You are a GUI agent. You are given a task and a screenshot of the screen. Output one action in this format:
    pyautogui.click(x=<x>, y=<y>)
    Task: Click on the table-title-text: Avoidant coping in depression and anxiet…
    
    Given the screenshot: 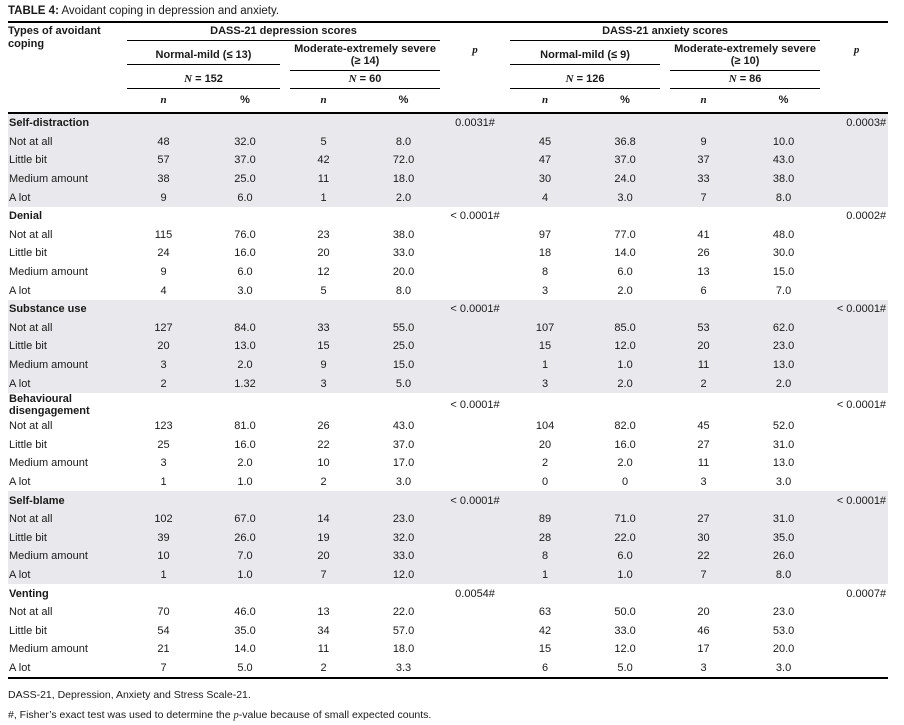 What is the action you would take?
    pyautogui.click(x=169, y=11)
    